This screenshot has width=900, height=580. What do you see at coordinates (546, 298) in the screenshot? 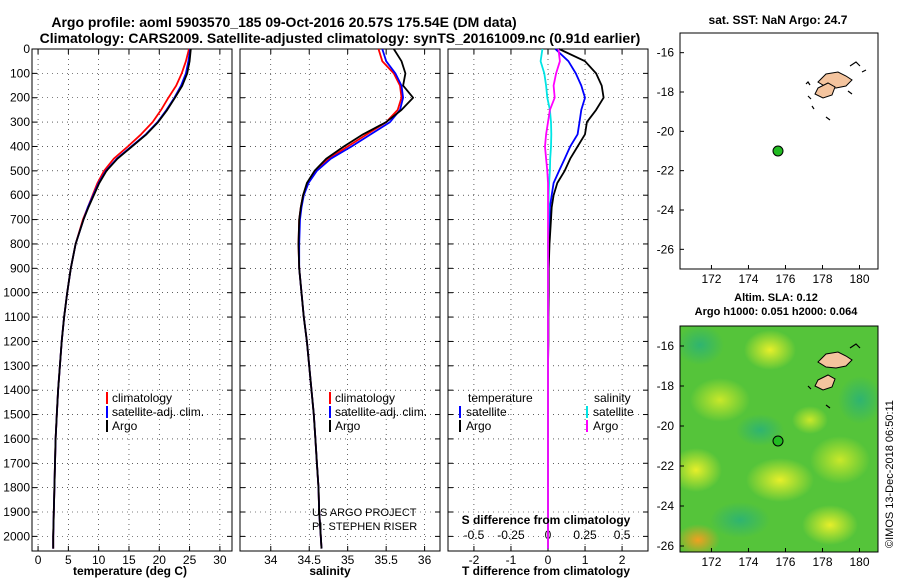
I see `series-line-salinity-satellite` at bounding box center [546, 298].